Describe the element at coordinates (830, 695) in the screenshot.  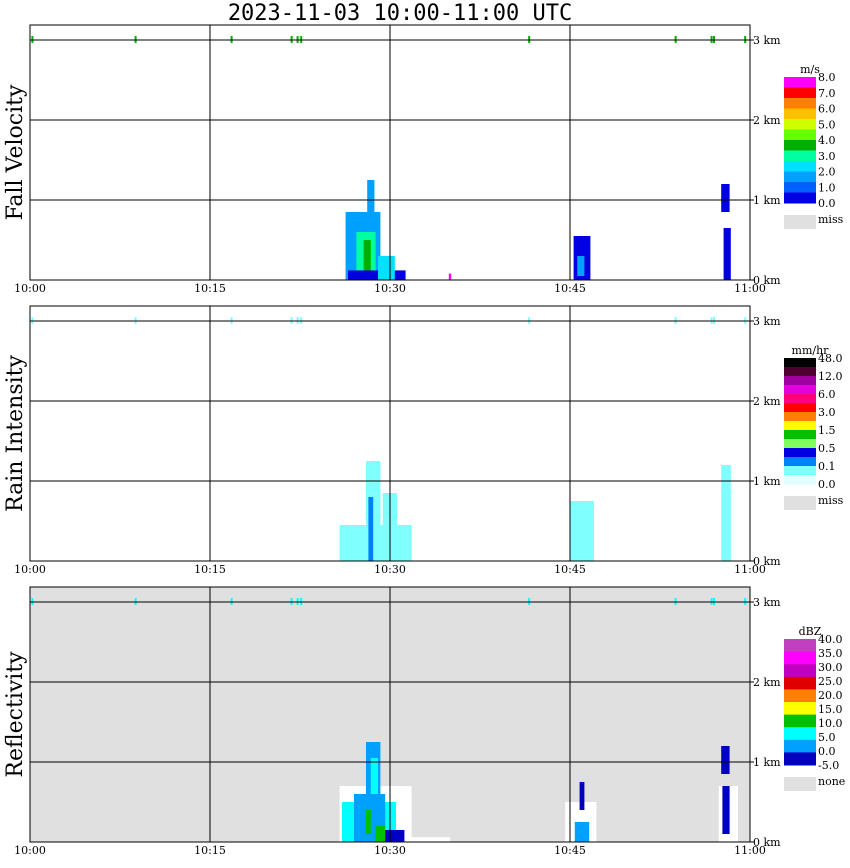
I see `colorbar-label: 20.0` at that location.